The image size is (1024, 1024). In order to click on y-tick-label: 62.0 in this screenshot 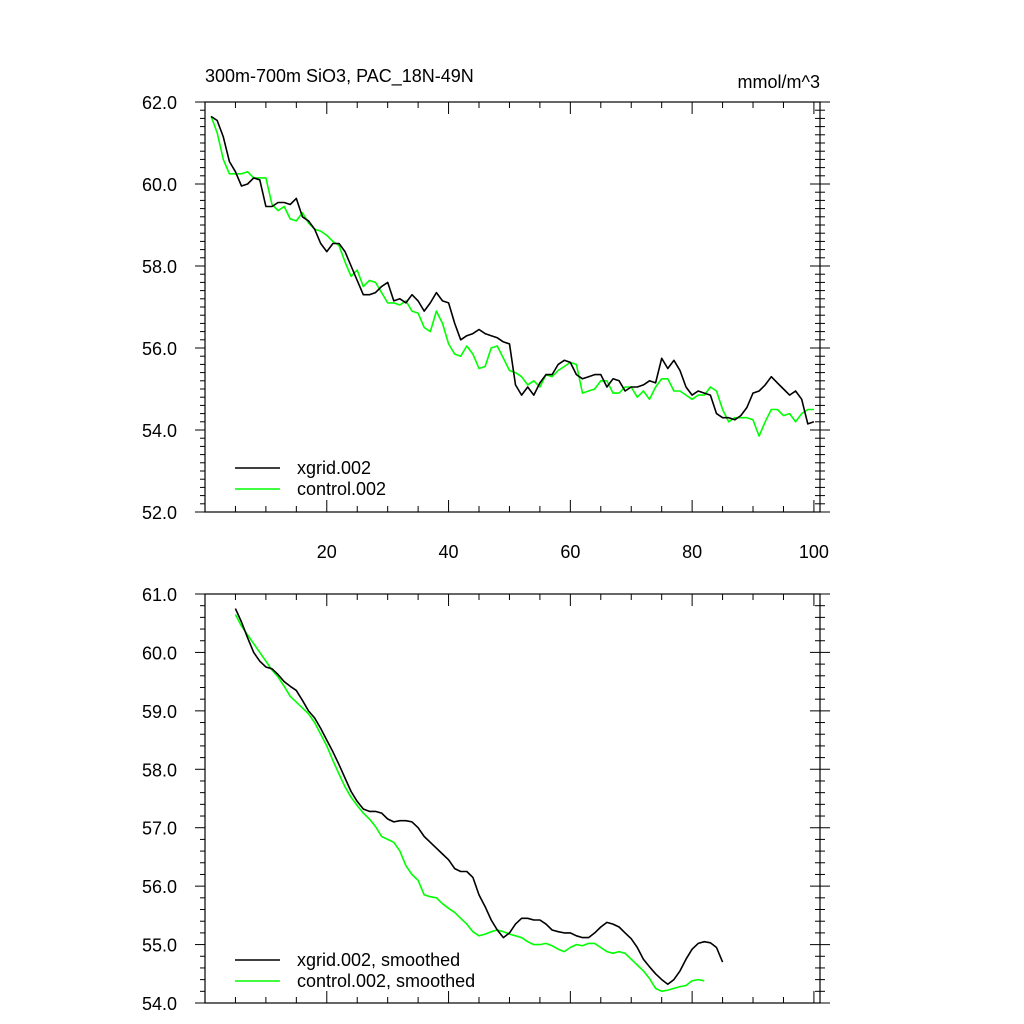, I will do `click(159, 103)`.